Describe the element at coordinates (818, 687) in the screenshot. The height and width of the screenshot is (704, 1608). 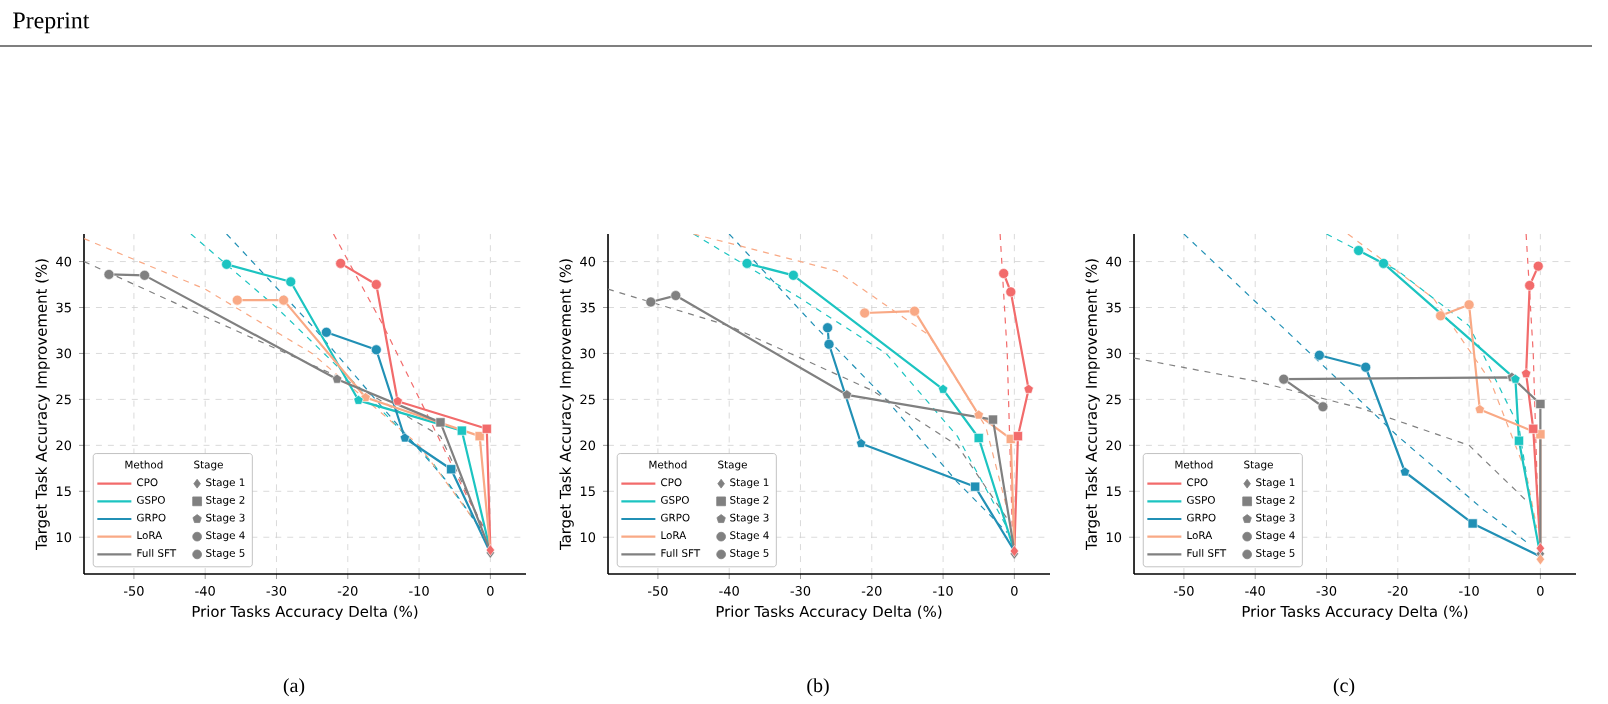
I see `text: (b)` at that location.